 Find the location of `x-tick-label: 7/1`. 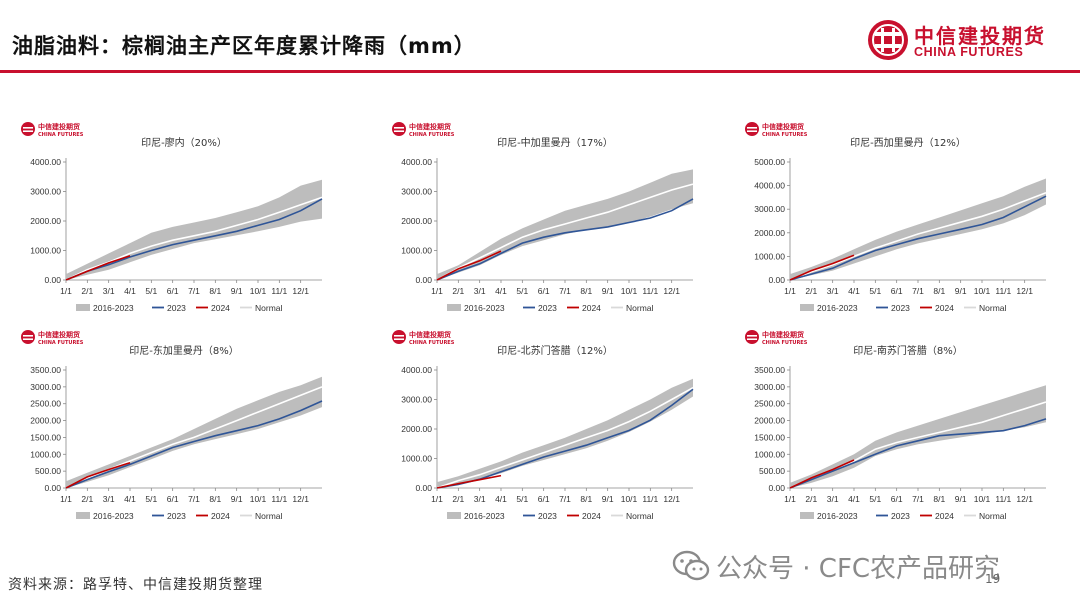

x-tick-label: 7/1 is located at coordinates (194, 291).